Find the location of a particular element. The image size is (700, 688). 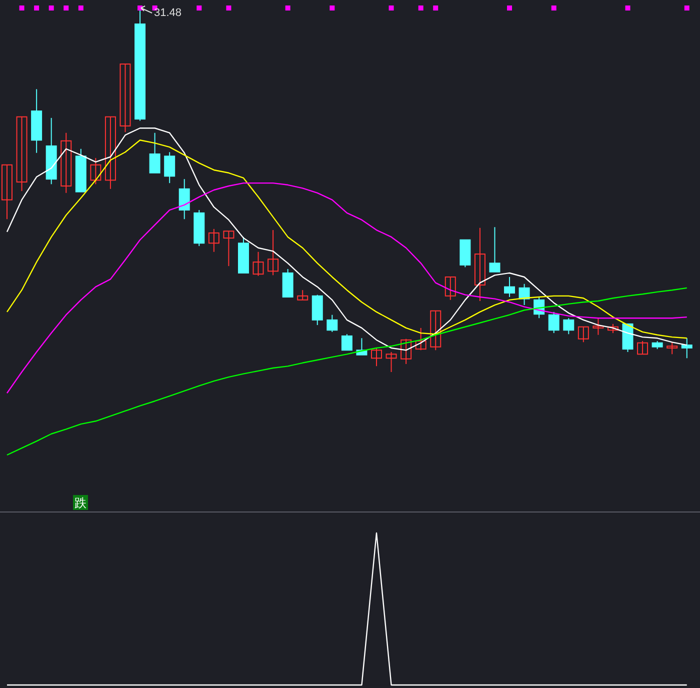

annotation: 31.48 is located at coordinates (168, 13).